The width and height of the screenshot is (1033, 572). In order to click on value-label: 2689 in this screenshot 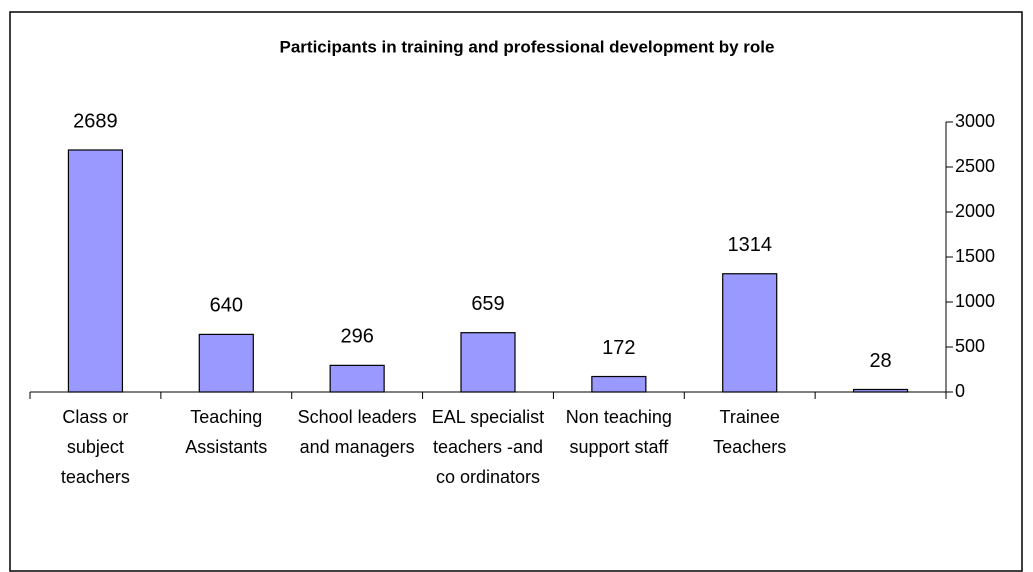, I will do `click(95, 121)`.